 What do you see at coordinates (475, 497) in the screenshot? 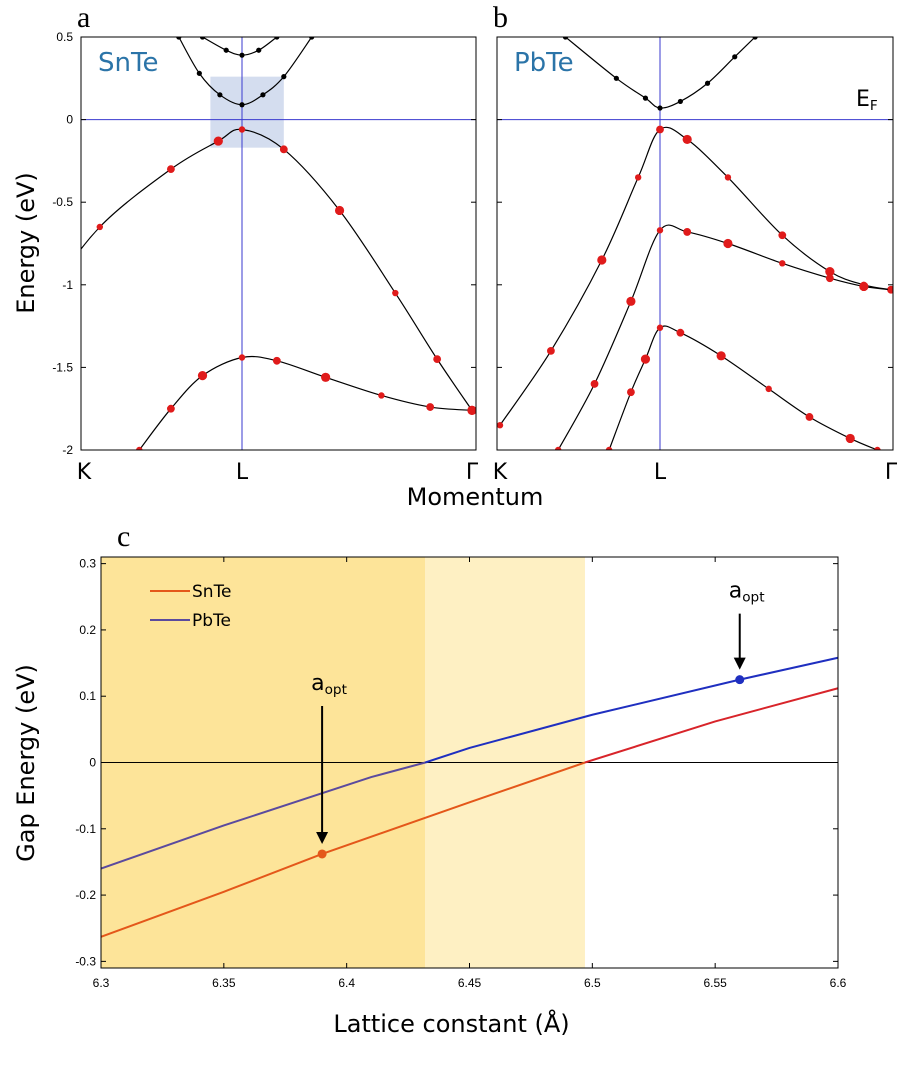
I see `x-axis-title-momentum: Momentum` at bounding box center [475, 497].